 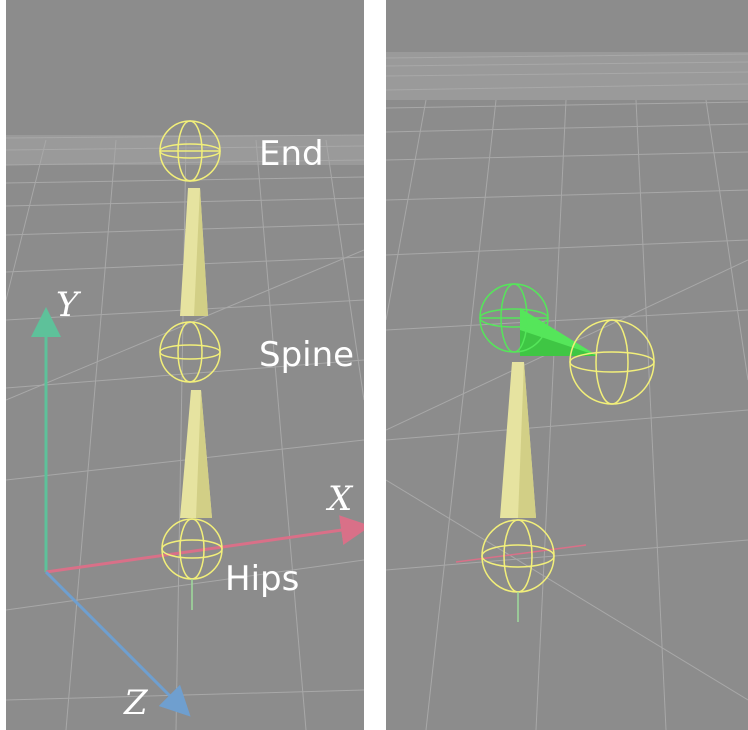 I want to click on joint-spine, so click(x=190, y=352).